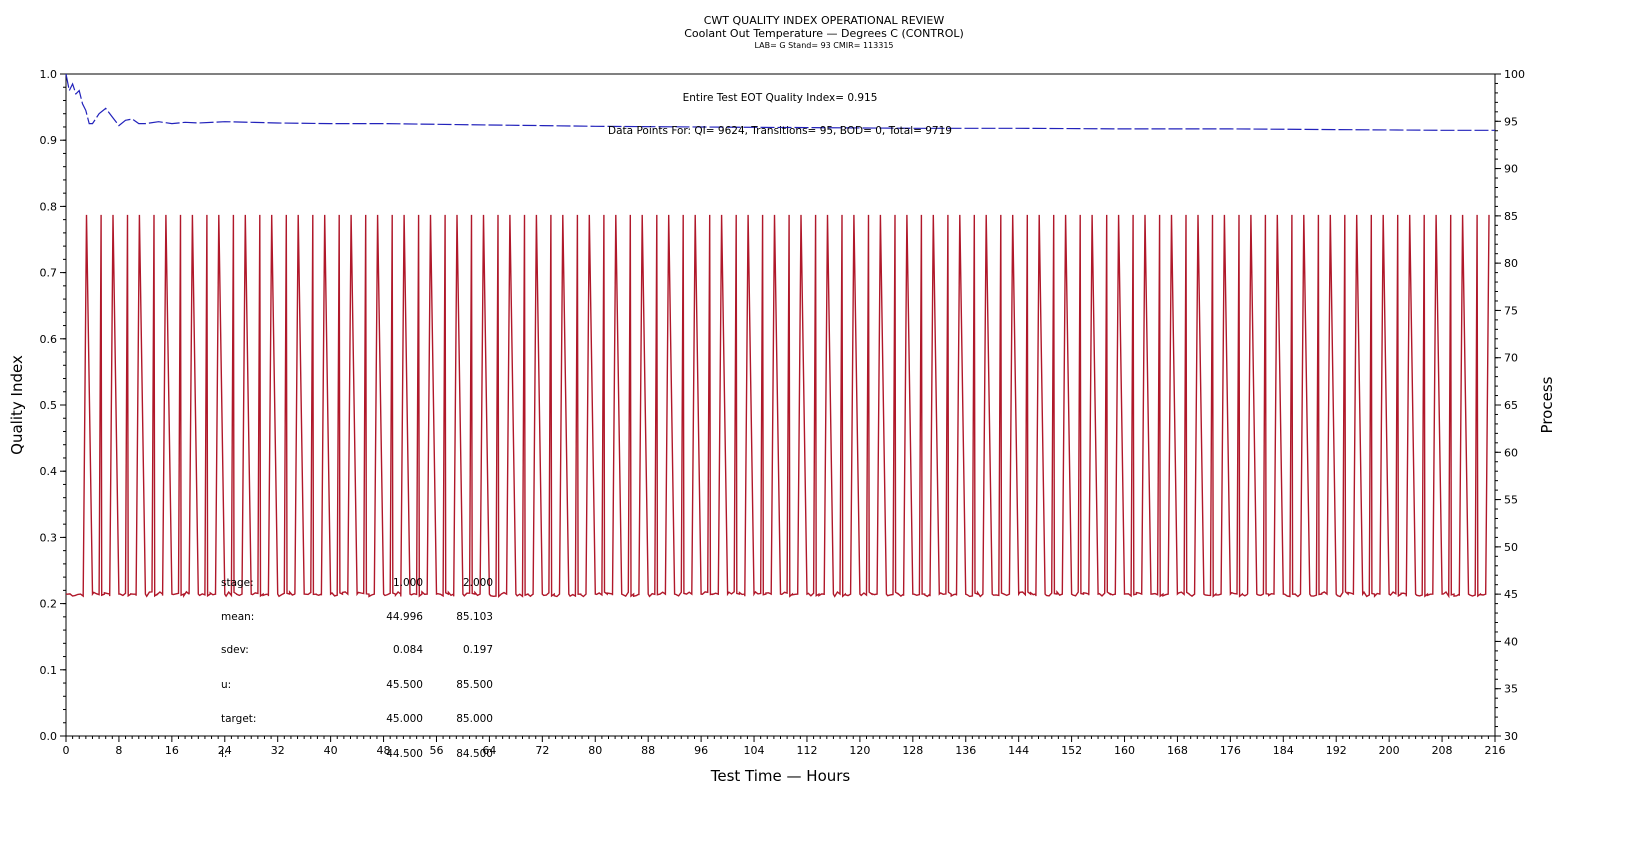 This screenshot has width=1648, height=845. What do you see at coordinates (1124, 750) in the screenshot?
I see `x-tick-label: 160` at bounding box center [1124, 750].